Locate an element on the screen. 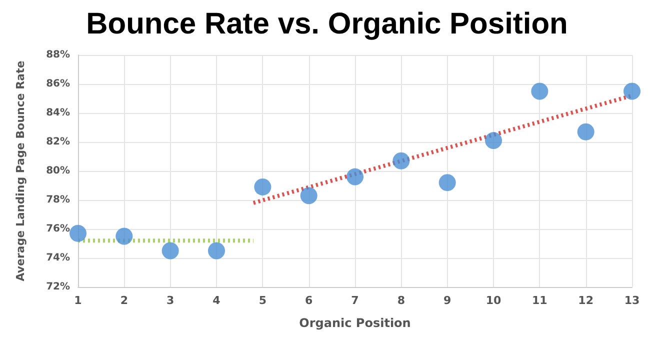 The width and height of the screenshot is (654, 343). x-tick-label: 7 is located at coordinates (355, 300).